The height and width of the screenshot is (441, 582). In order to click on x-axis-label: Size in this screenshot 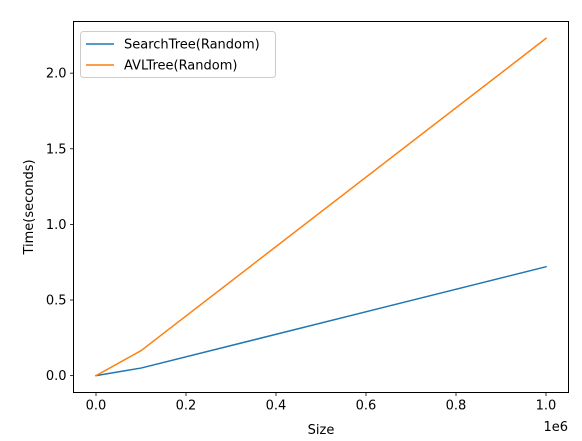, I will do `click(321, 430)`.